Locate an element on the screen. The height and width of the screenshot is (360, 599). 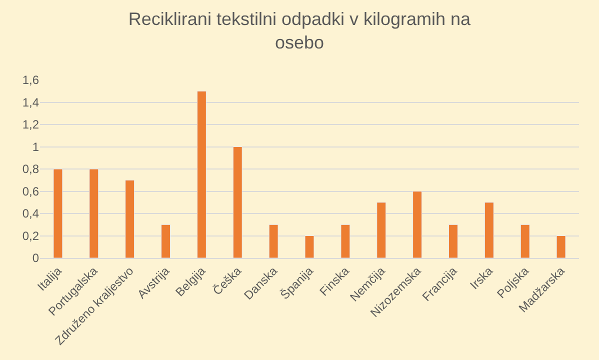
y-tick-label: 0 is located at coordinates (36, 258).